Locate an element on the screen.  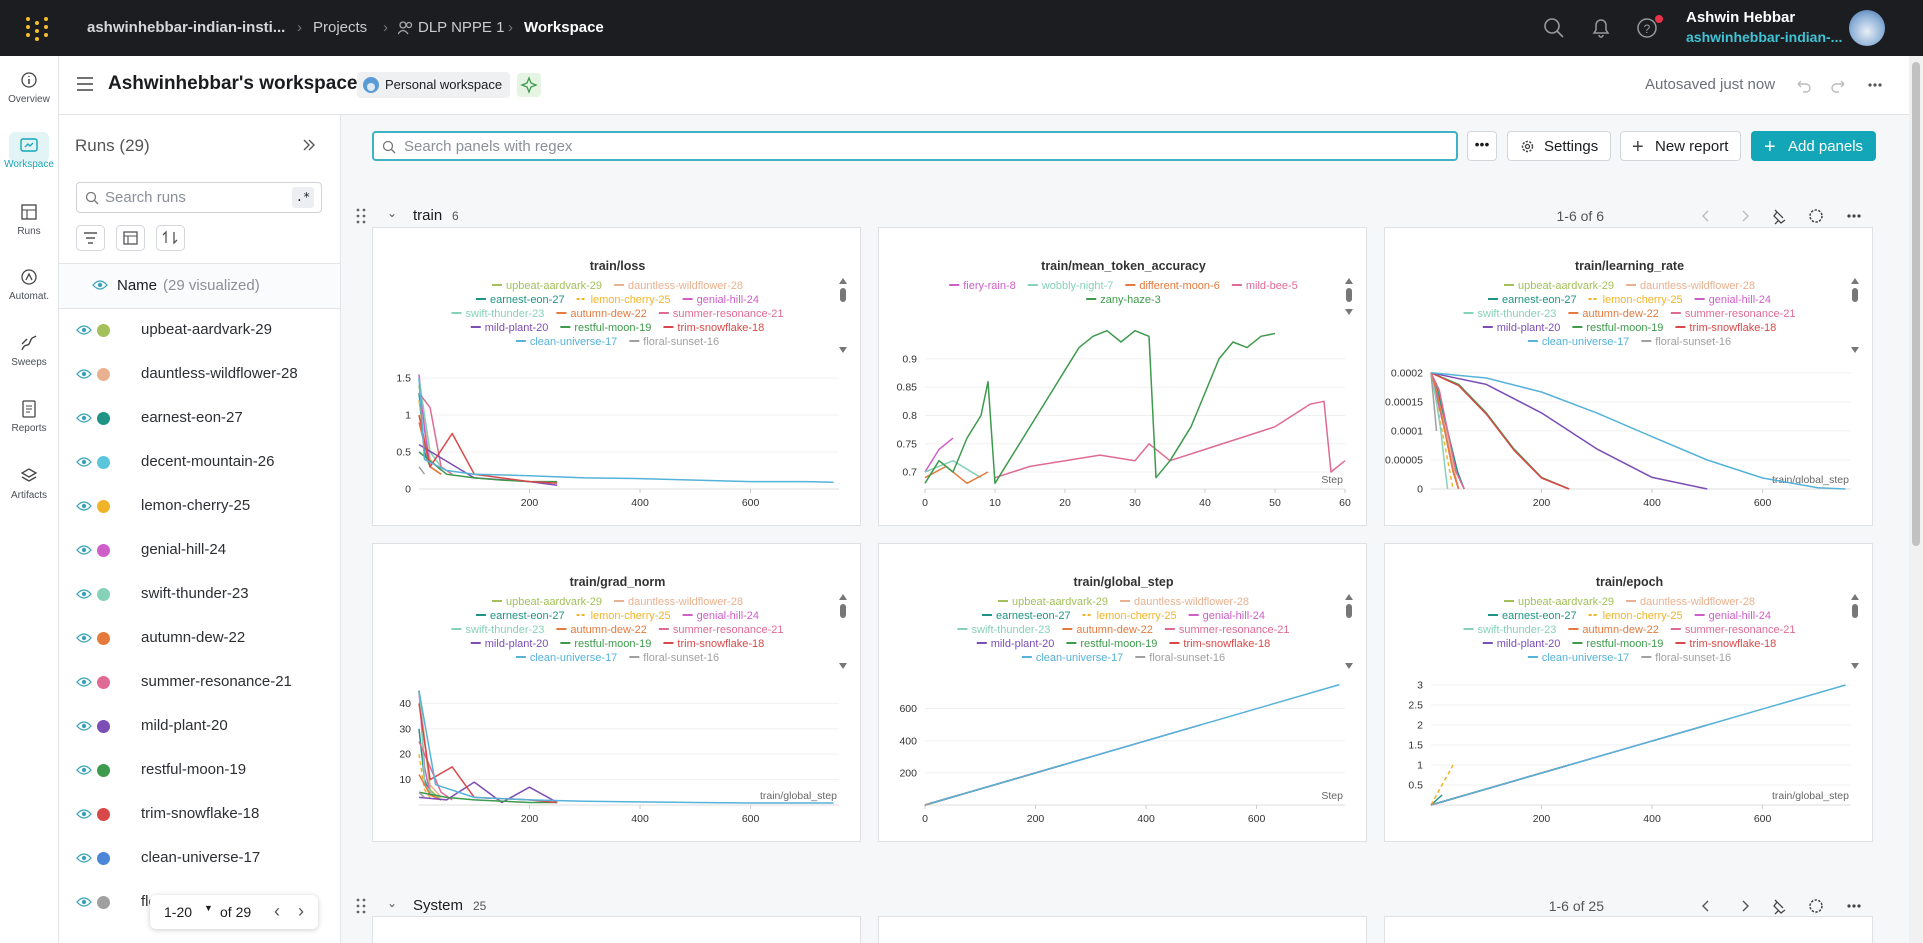
page-size: 1-20 is located at coordinates (178, 912).